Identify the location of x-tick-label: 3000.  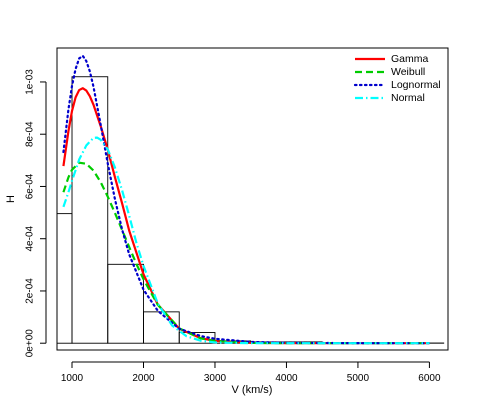
(215, 378).